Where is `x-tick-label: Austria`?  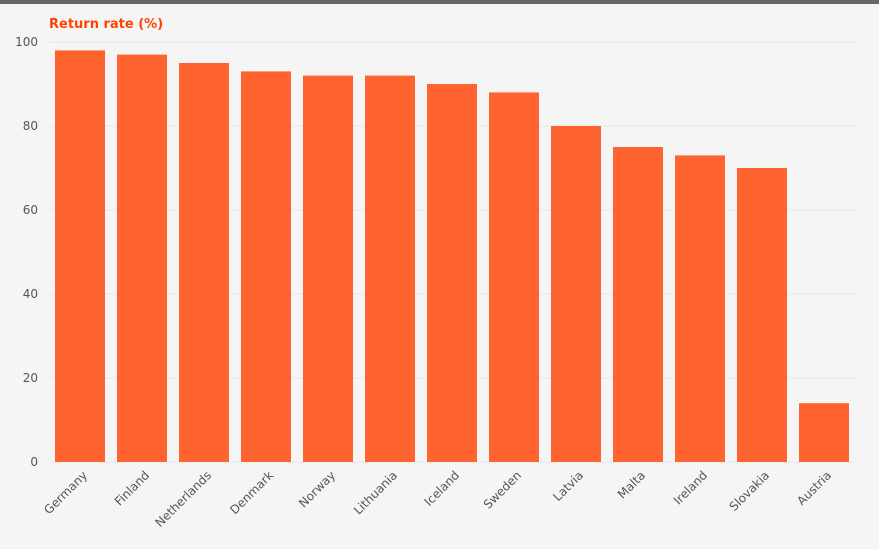 x-tick-label: Austria is located at coordinates (814, 488).